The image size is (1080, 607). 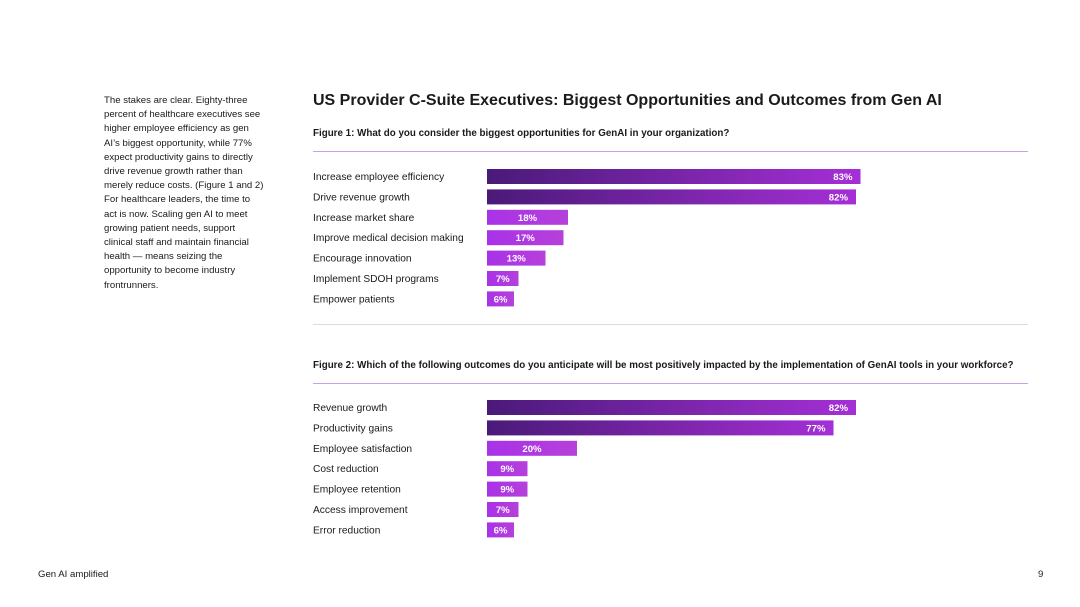 I want to click on value-label-employee-satisfaction: 20%, so click(x=532, y=449).